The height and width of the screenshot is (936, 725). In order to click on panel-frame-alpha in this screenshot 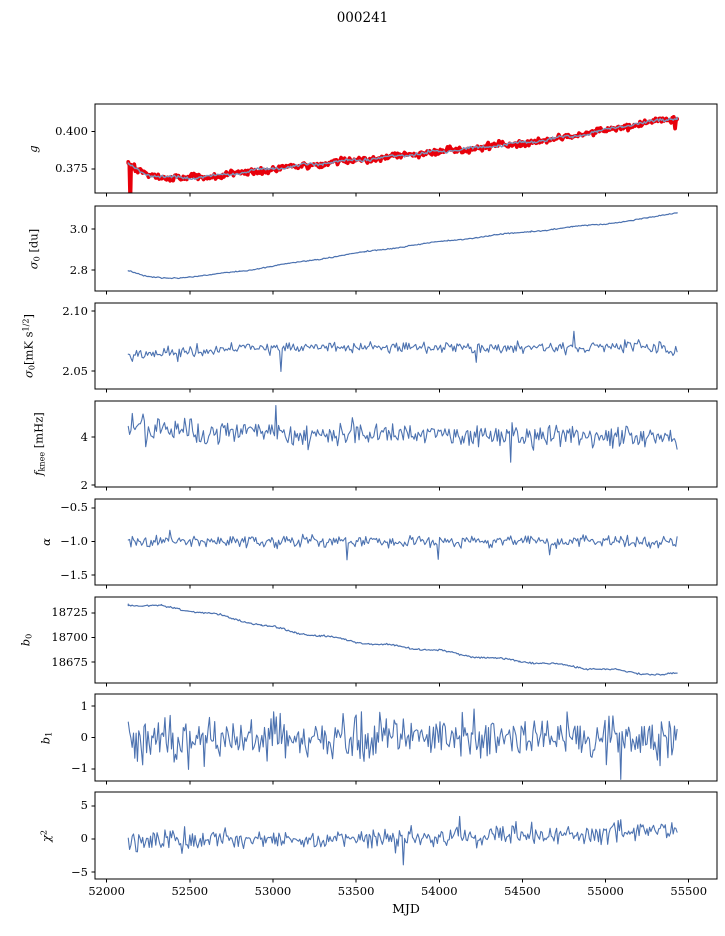, I will do `click(406, 542)`.